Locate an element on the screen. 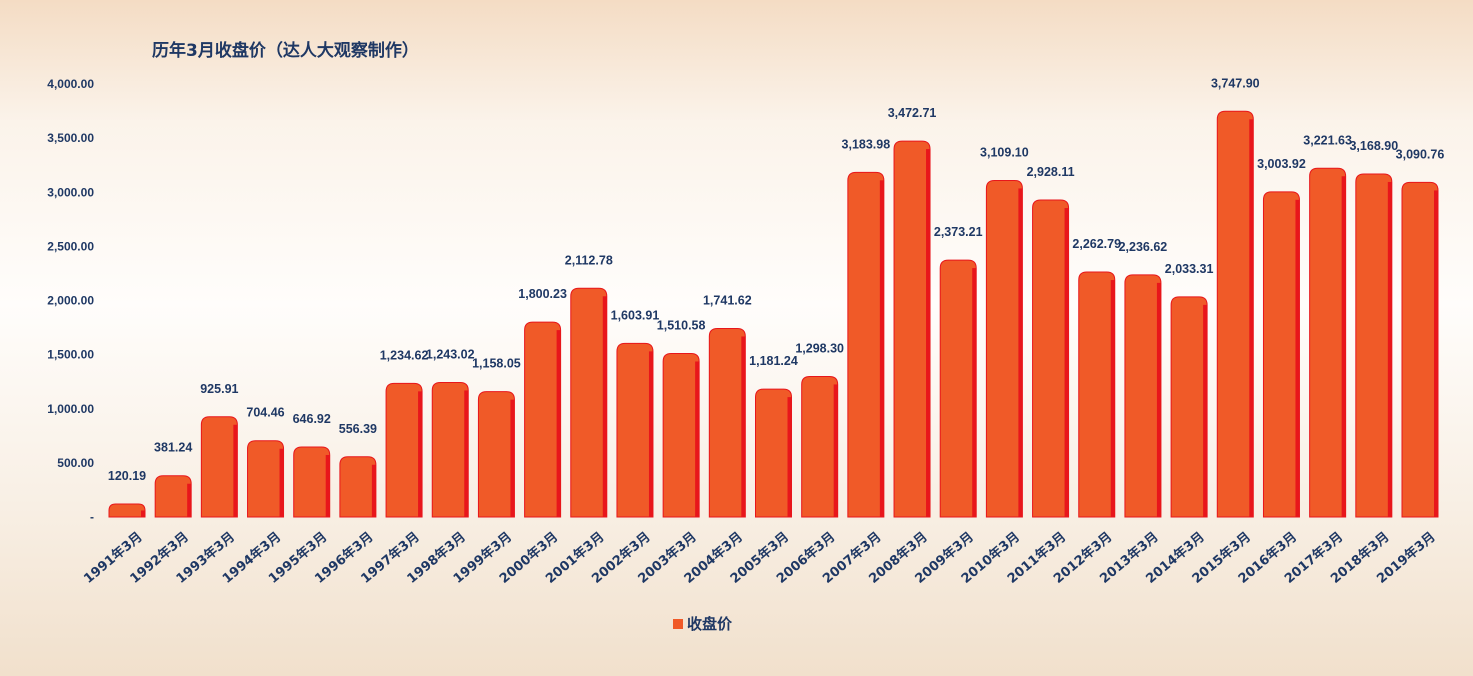 The height and width of the screenshot is (676, 1473). chart-title: 历年3月收盘价（达人大观察制作） is located at coordinates (285, 51).